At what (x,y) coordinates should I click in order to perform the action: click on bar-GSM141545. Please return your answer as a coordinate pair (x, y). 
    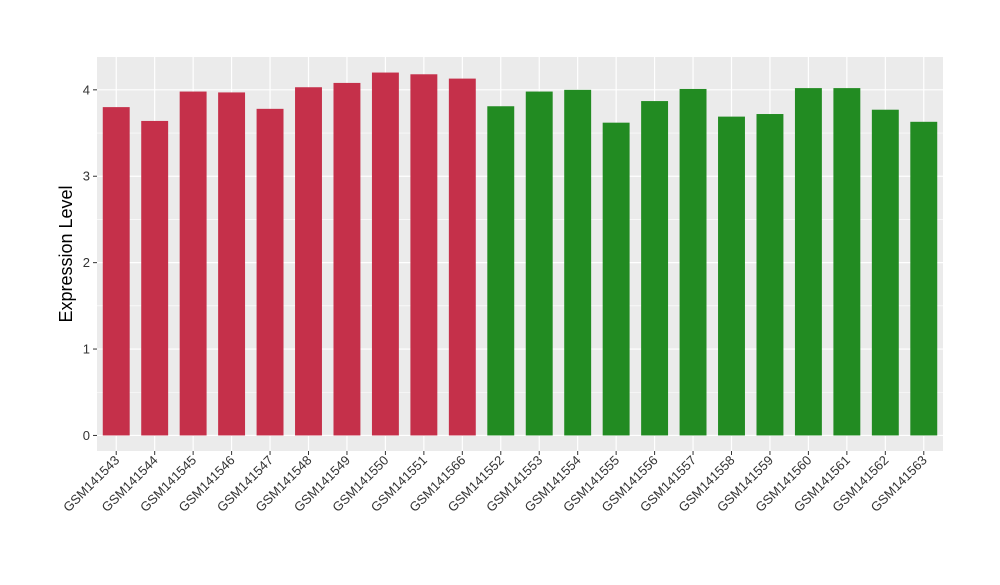
    Looking at the image, I should click on (193, 263).